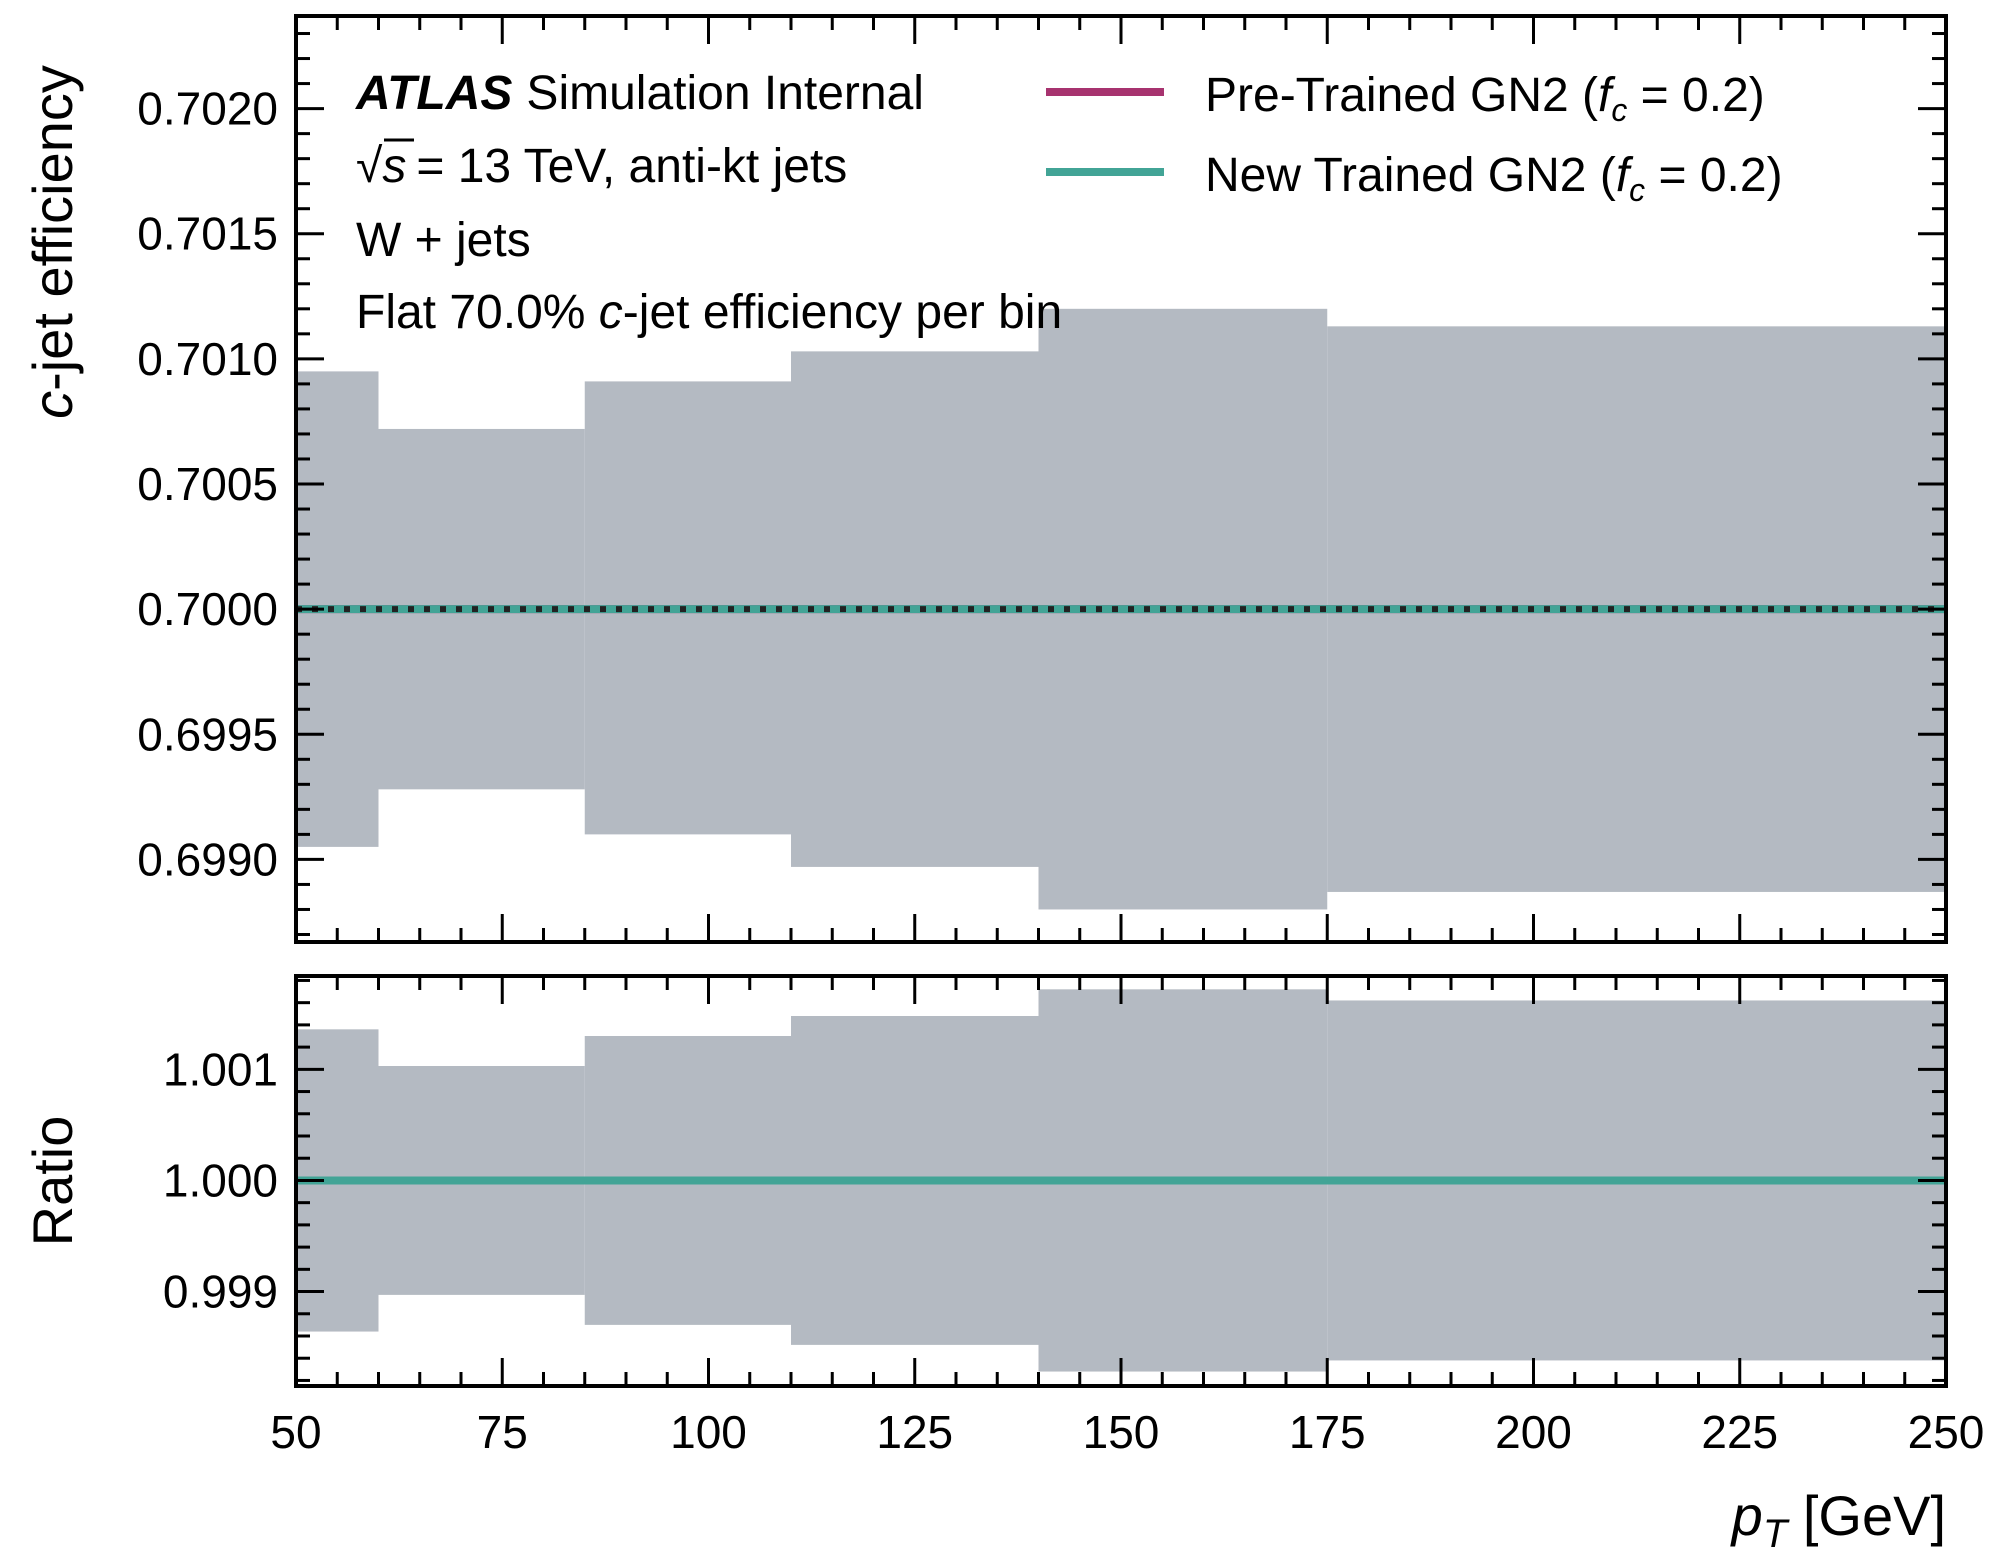 The height and width of the screenshot is (1560, 2000). What do you see at coordinates (842, 312) in the screenshot?
I see `wp-post: -jet efficiency per bin` at bounding box center [842, 312].